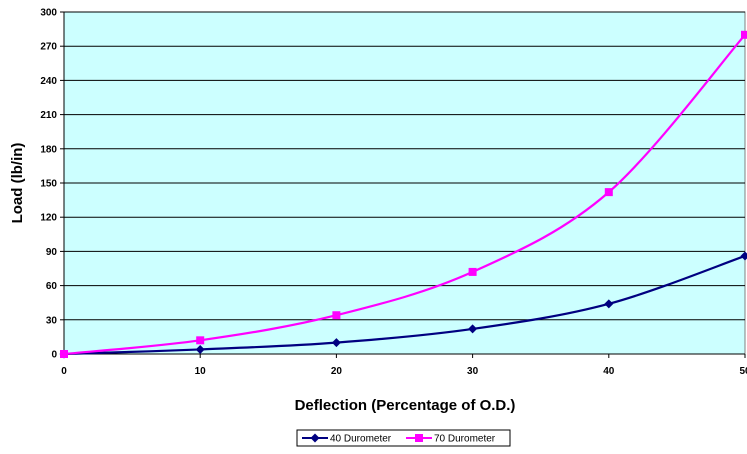 This screenshot has height=454, width=747. I want to click on y-tick-label: 30, so click(52, 320).